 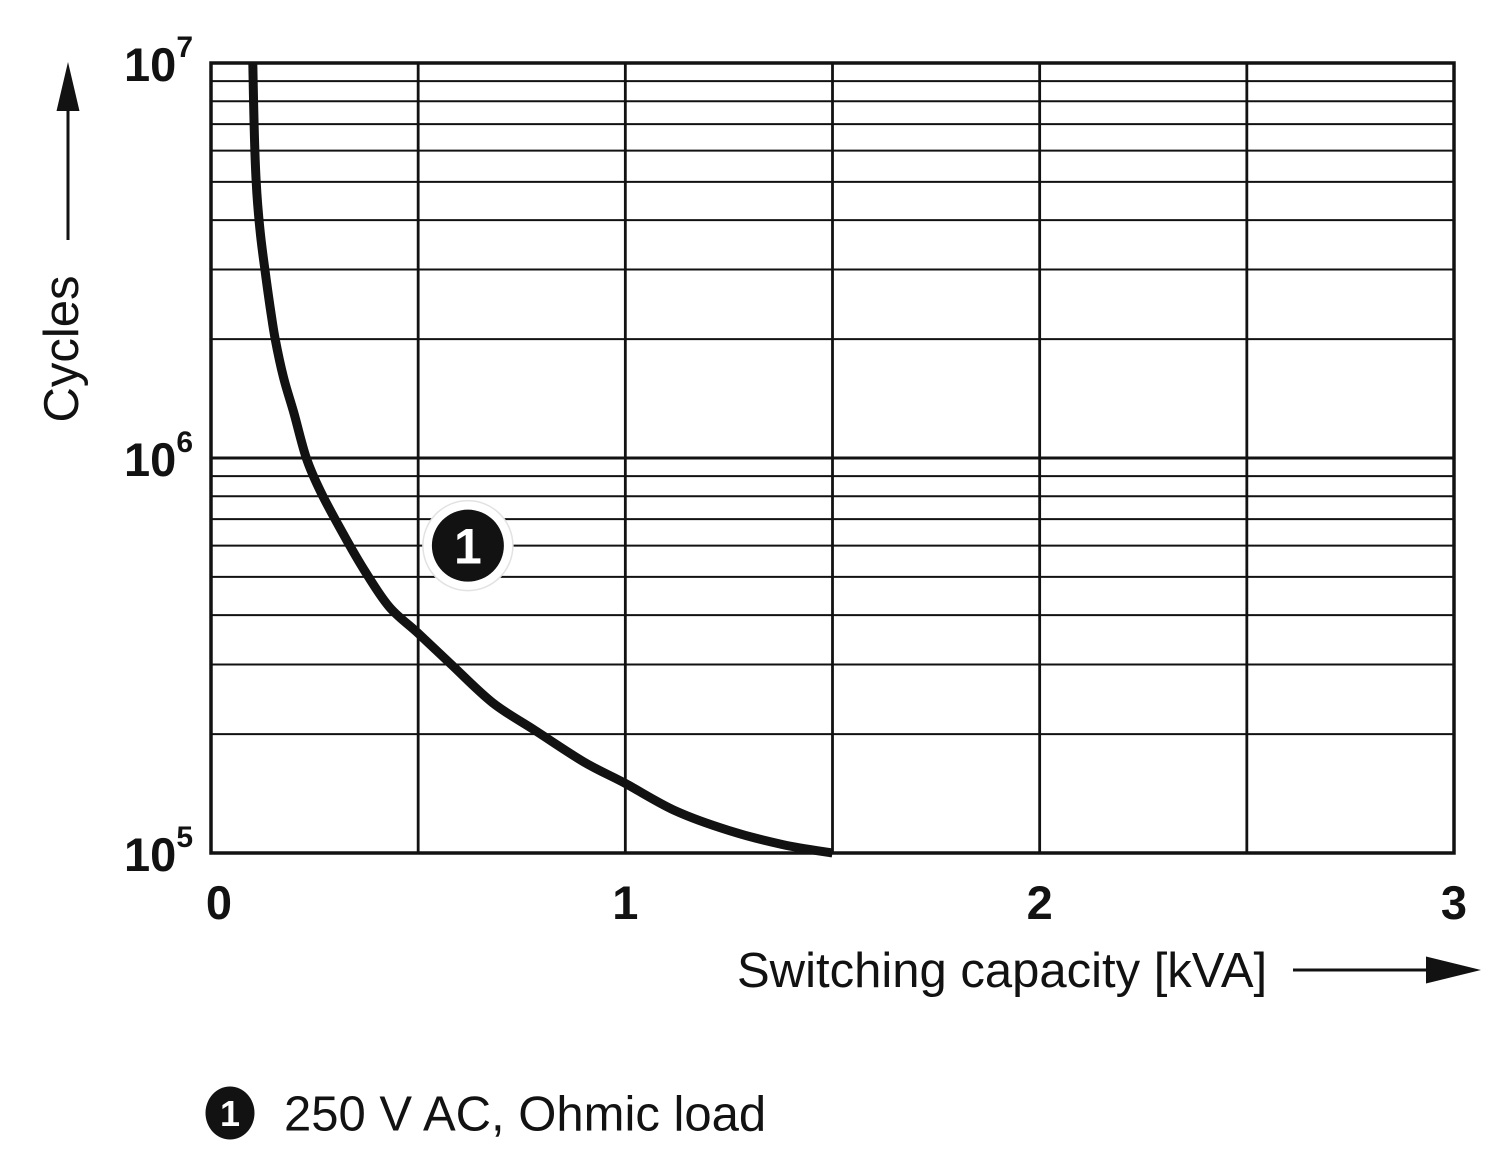 What do you see at coordinates (525, 1115) in the screenshot?
I see `legend-item-label: 250 V AC, Ohmic load` at bounding box center [525, 1115].